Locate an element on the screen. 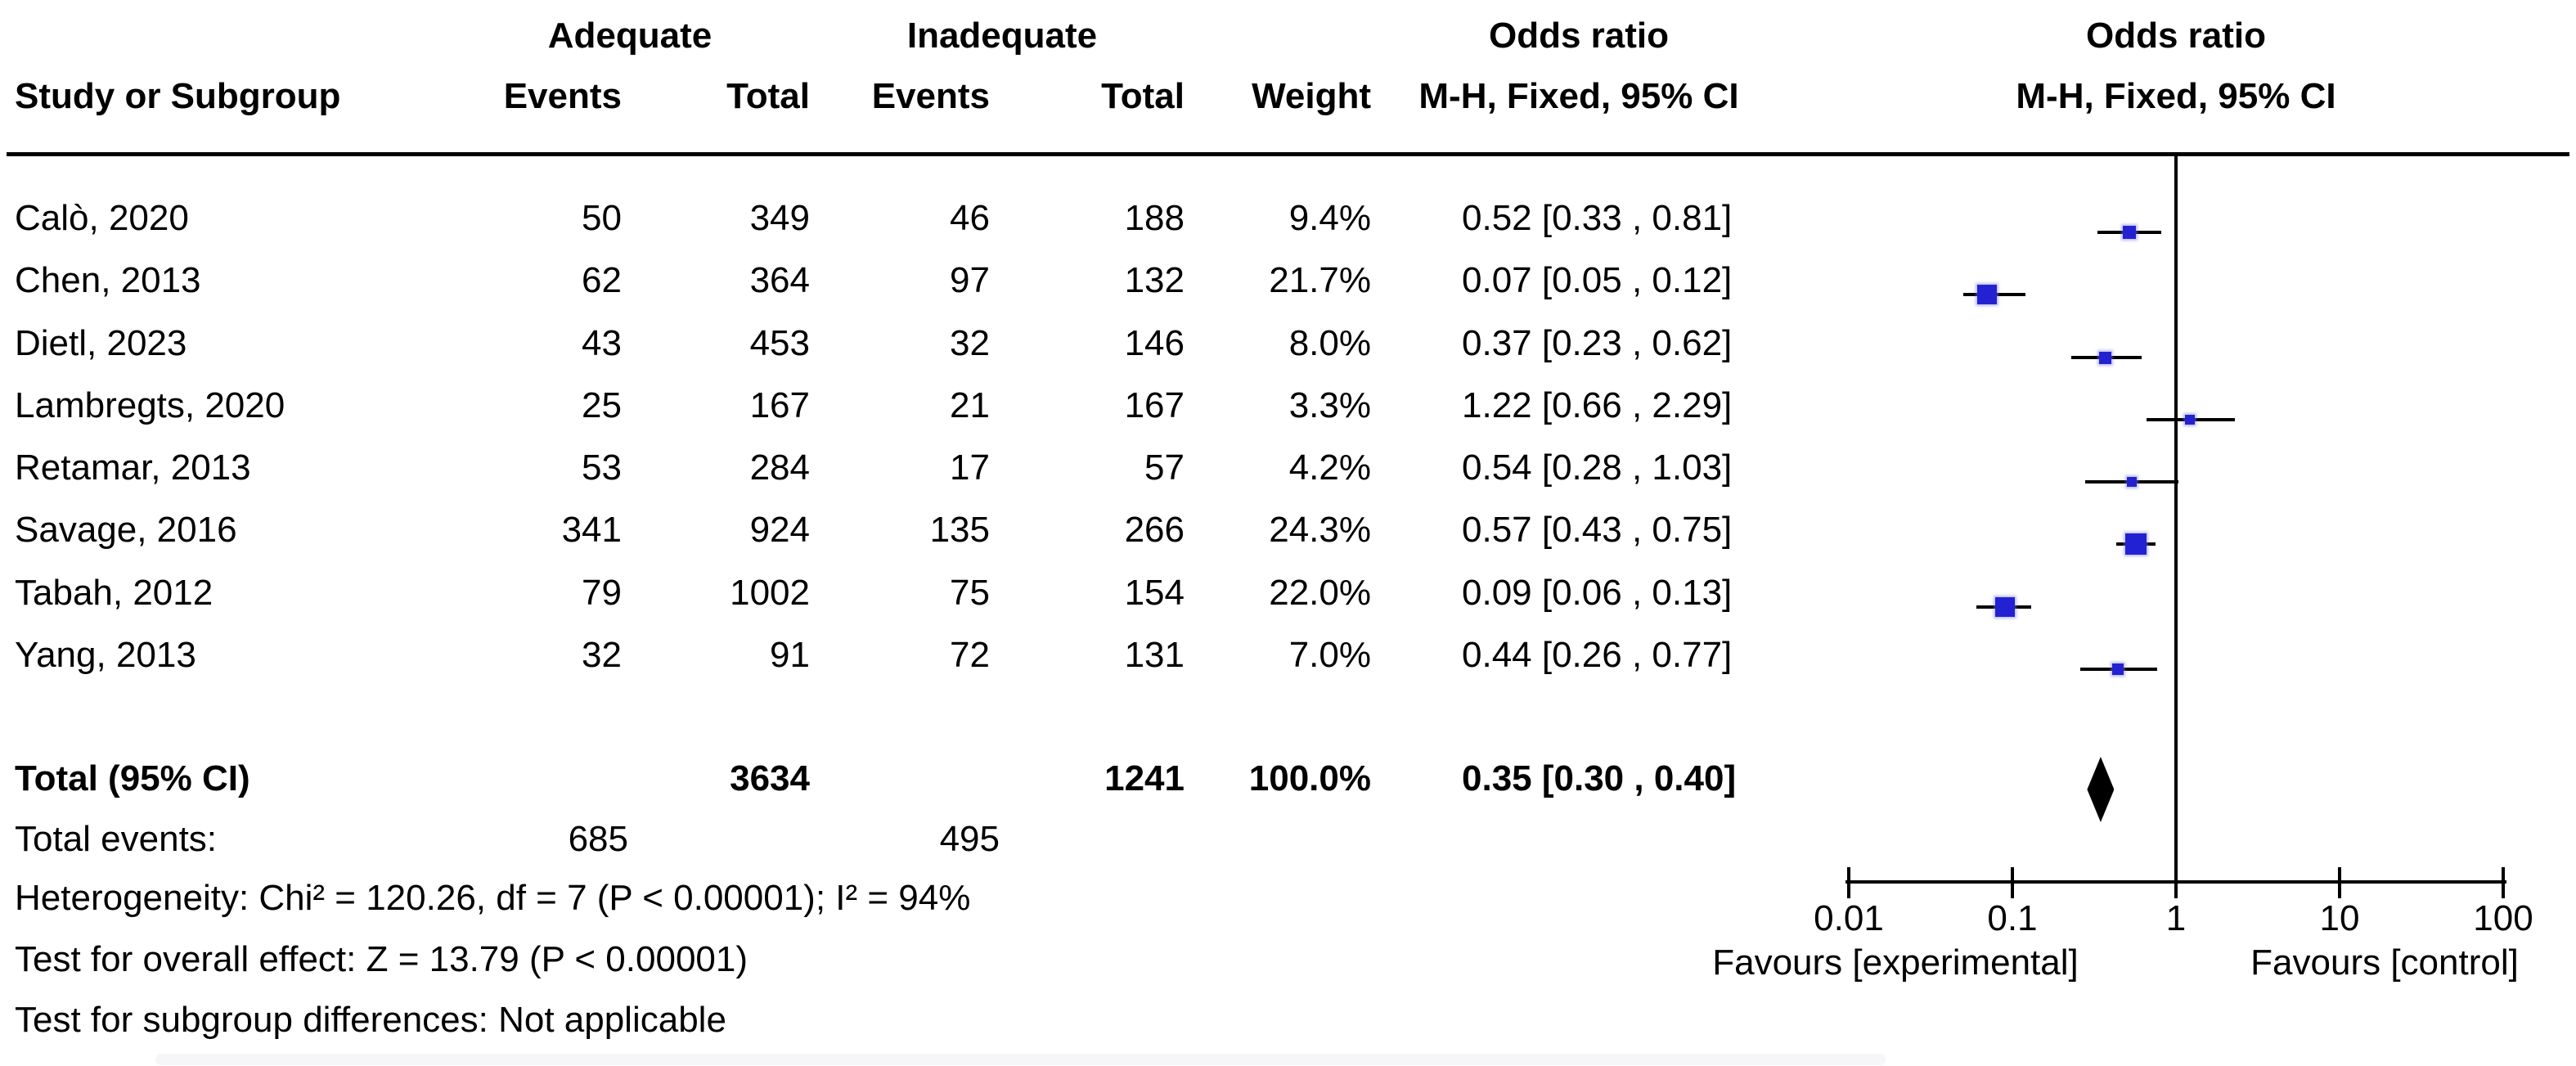 This screenshot has width=2576, height=1066. study-total1: 349 is located at coordinates (779, 218).